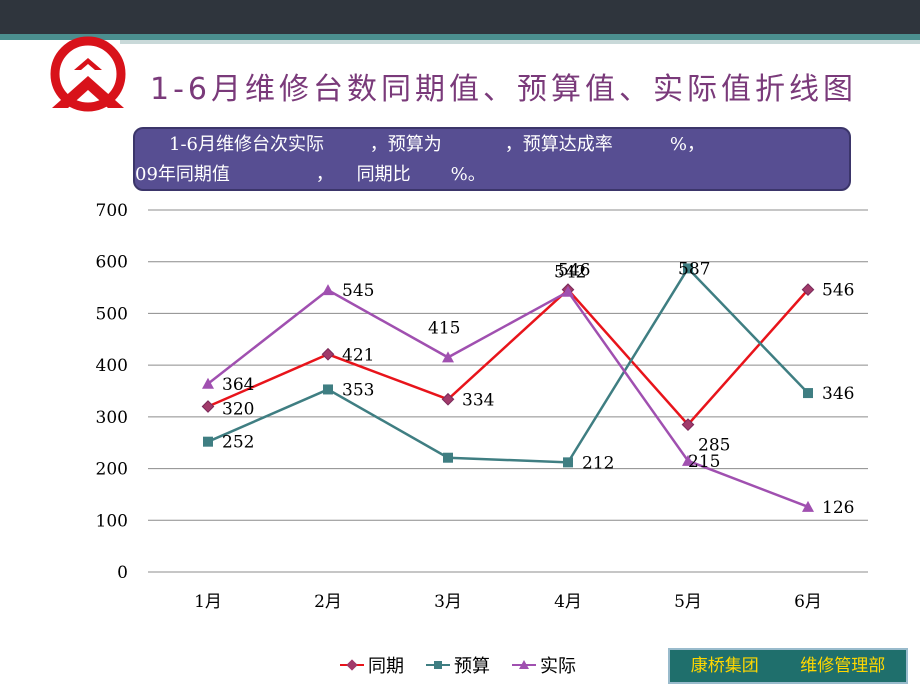 This screenshot has width=920, height=690. What do you see at coordinates (503, 89) in the screenshot?
I see `page-title: 1-6月维修台数同期值、预算值、实际值折线图` at bounding box center [503, 89].